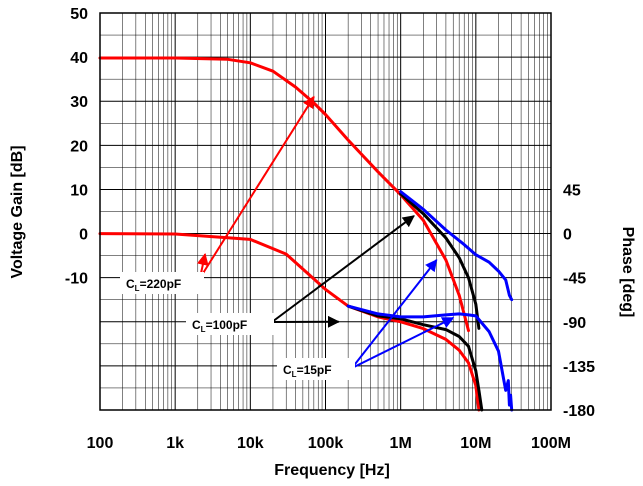 The height and width of the screenshot is (486, 643). I want to click on y-left-tick-label: 10, so click(79, 190).